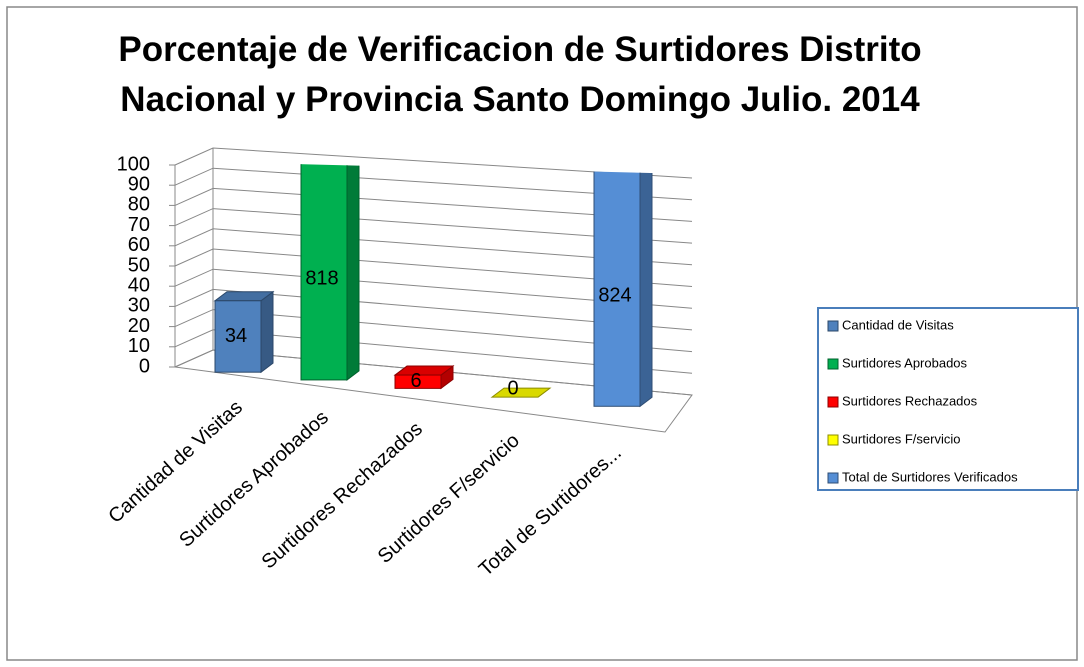 The width and height of the screenshot is (1084, 667). What do you see at coordinates (139, 306) in the screenshot?
I see `y-tick-label: 30` at bounding box center [139, 306].